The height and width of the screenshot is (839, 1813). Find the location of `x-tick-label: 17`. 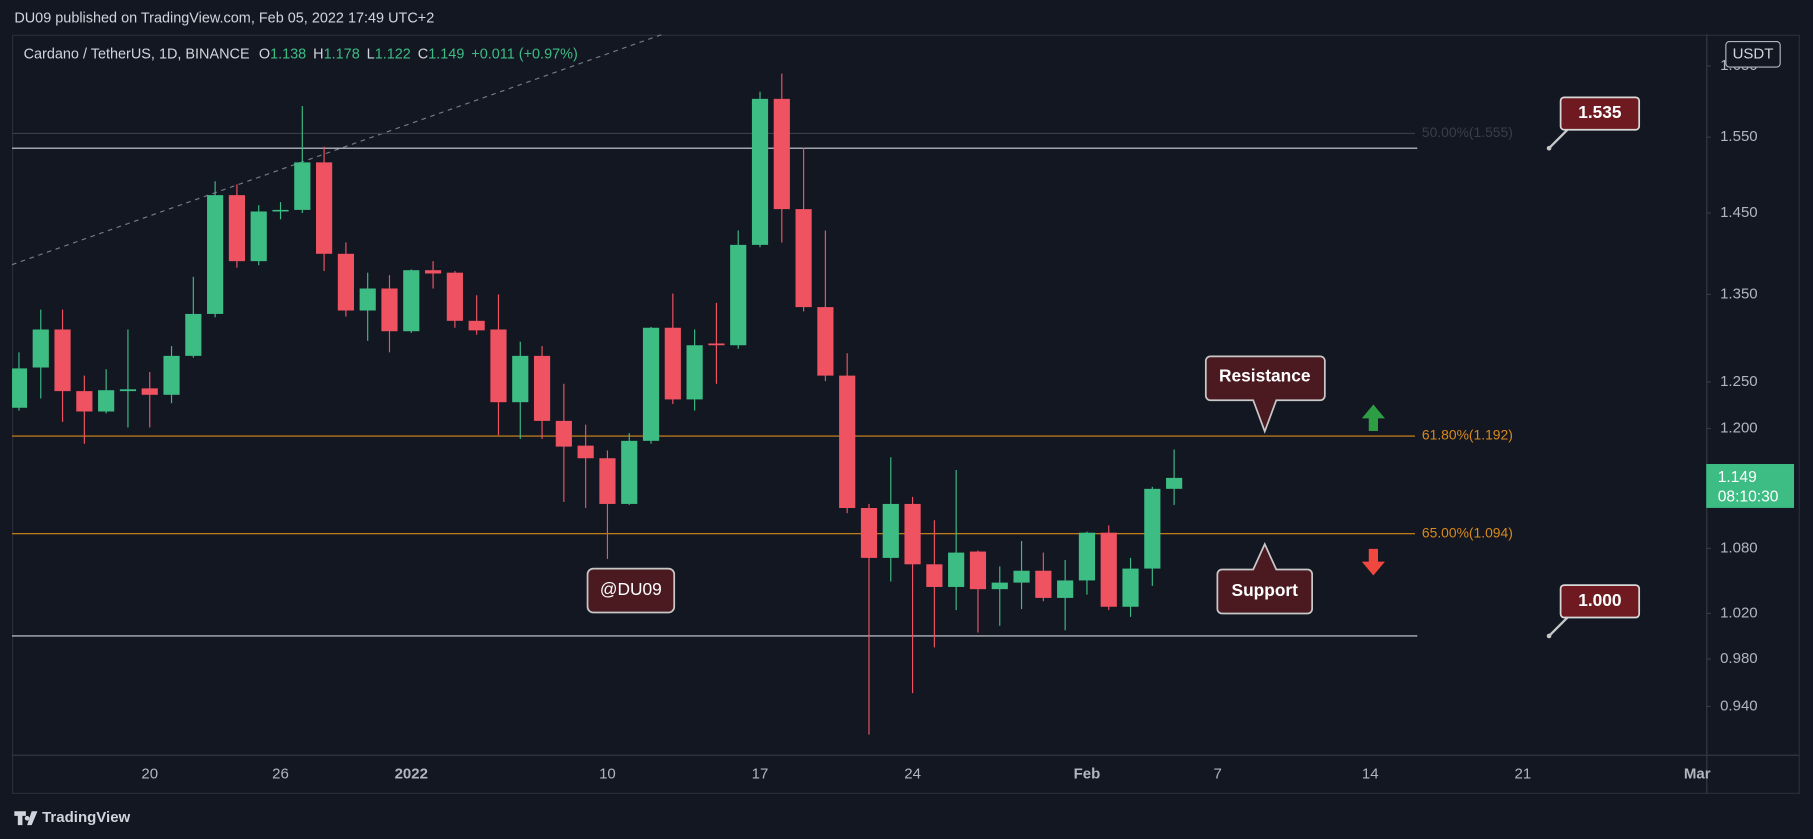

x-tick-label: 17 is located at coordinates (760, 773).